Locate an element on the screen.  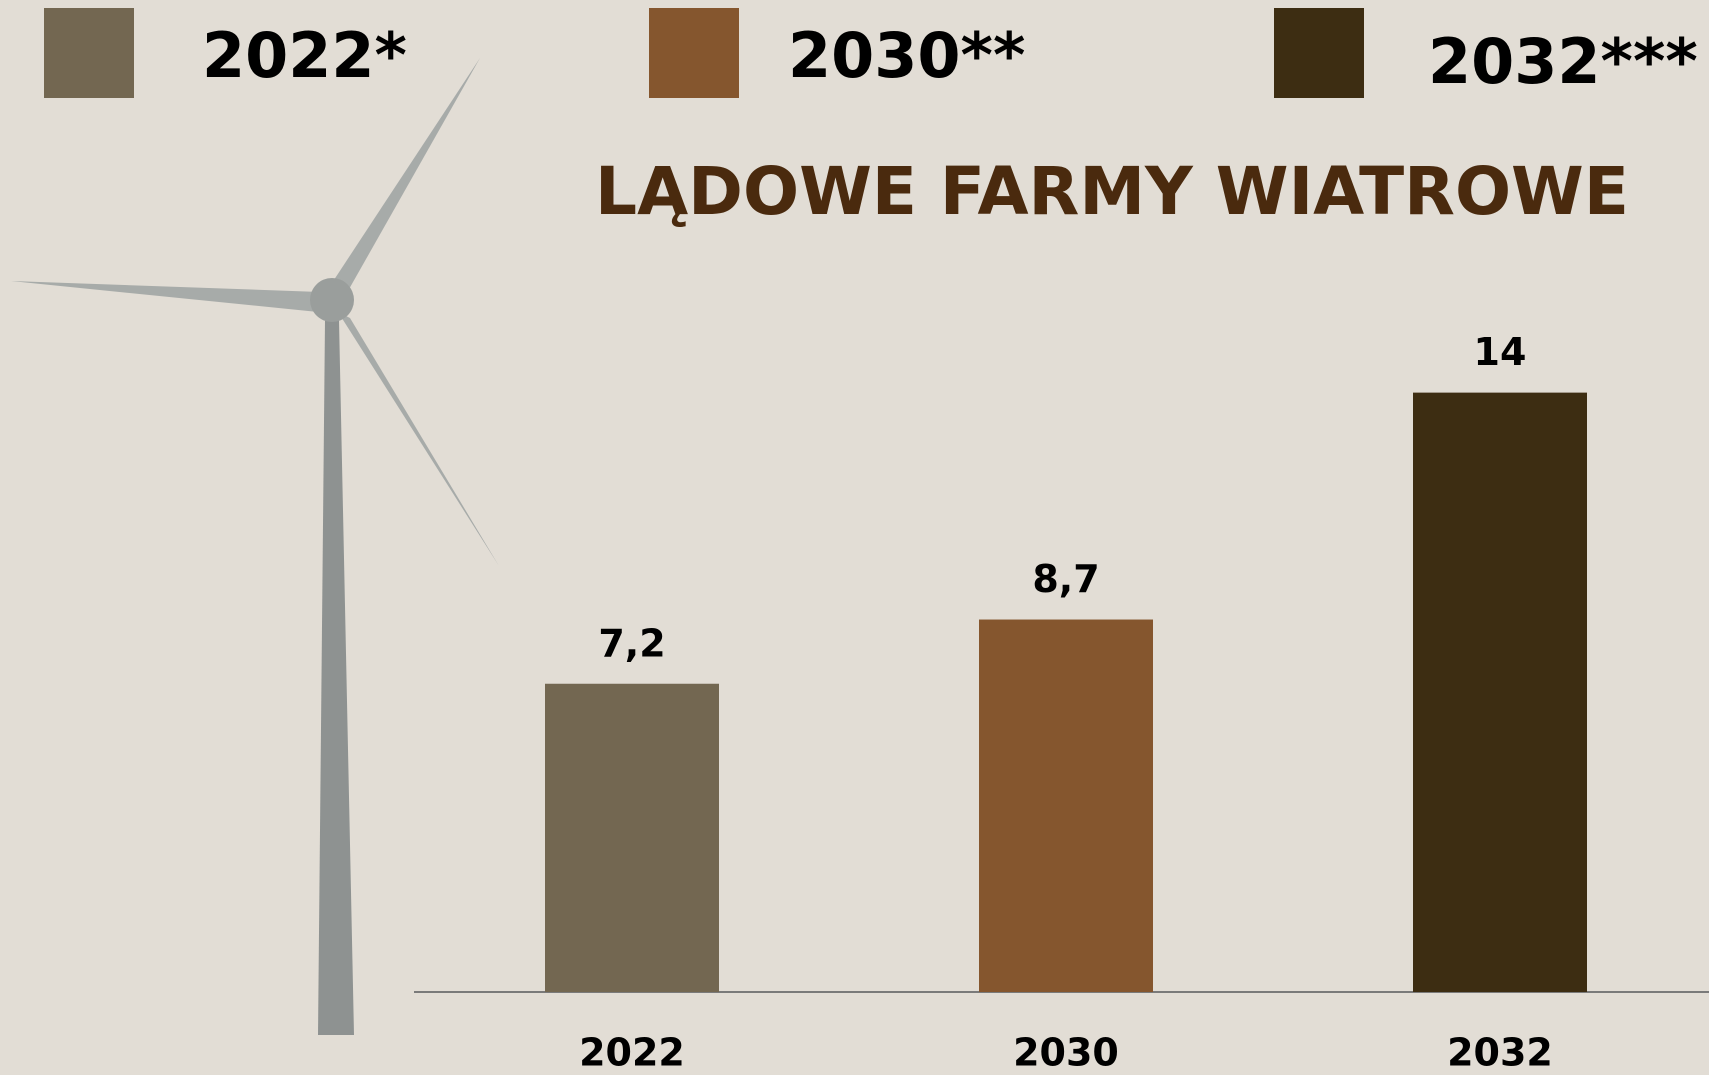
value-label: 7,2 is located at coordinates (631, 643).